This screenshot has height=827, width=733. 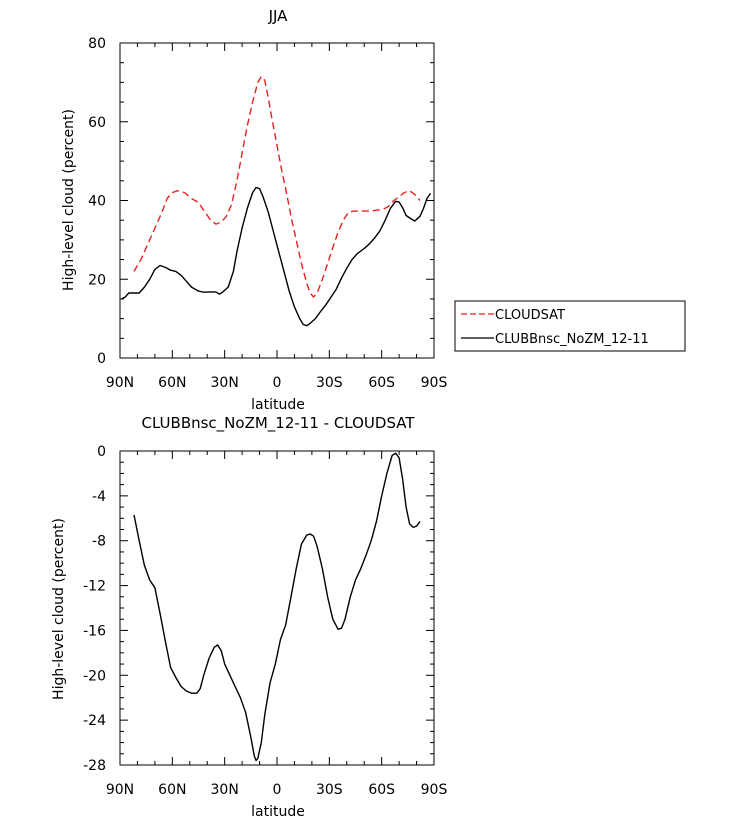 What do you see at coordinates (94, 766) in the screenshot?
I see `bottom-y-tick-label: -28` at bounding box center [94, 766].